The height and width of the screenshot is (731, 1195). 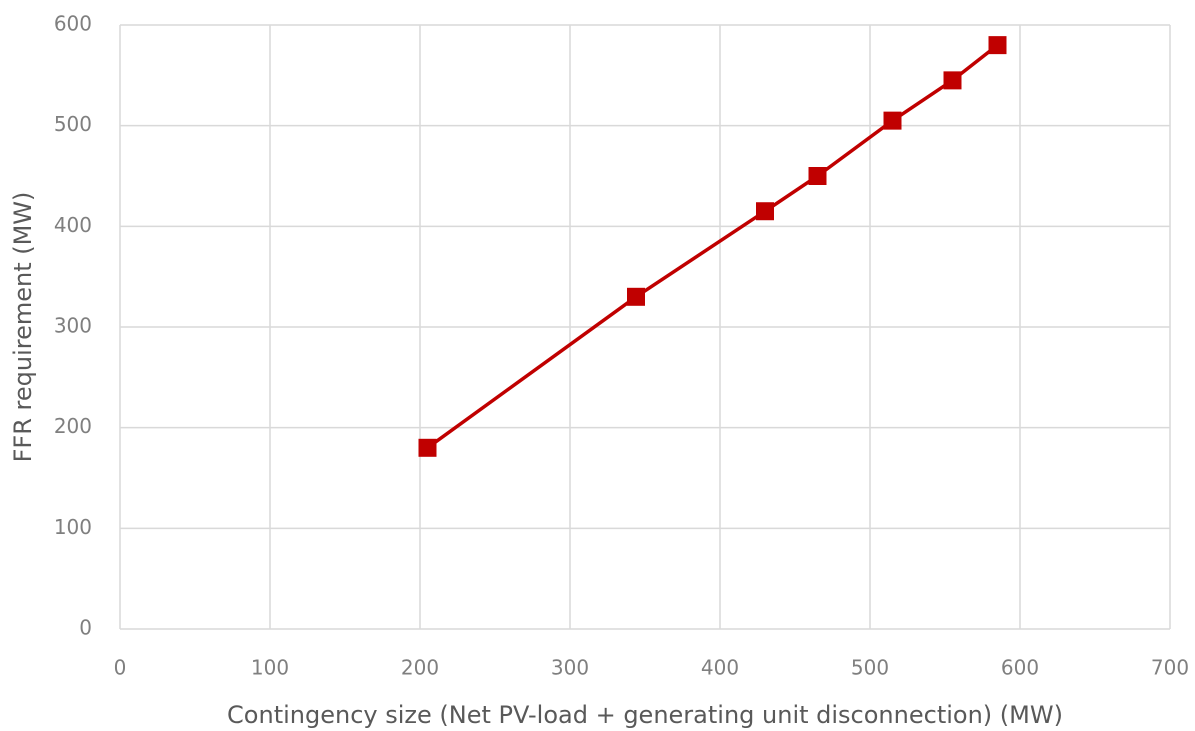 What do you see at coordinates (420, 668) in the screenshot?
I see `x-tick-label: 200` at bounding box center [420, 668].